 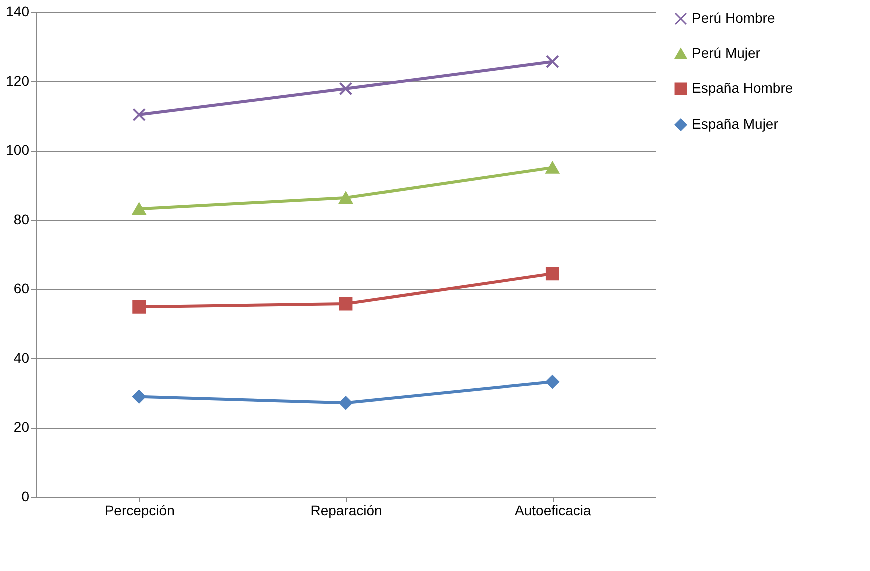 What do you see at coordinates (18, 150) in the screenshot?
I see `y-tick-label: 100` at bounding box center [18, 150].